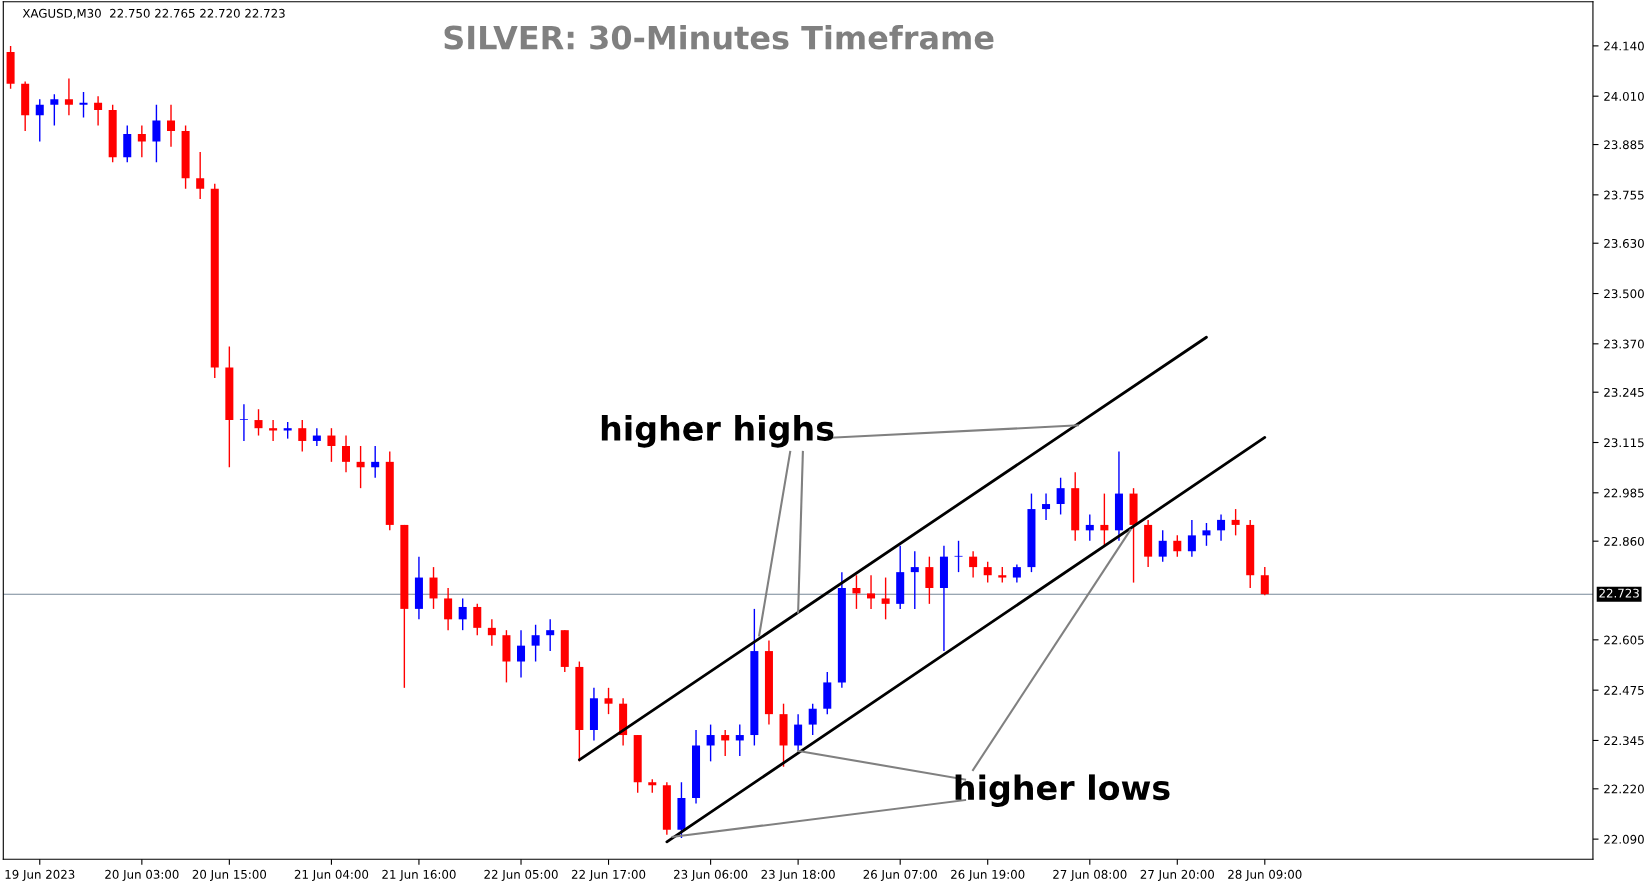  I want to click on y-tick-label: 23.115, so click(1624, 443).